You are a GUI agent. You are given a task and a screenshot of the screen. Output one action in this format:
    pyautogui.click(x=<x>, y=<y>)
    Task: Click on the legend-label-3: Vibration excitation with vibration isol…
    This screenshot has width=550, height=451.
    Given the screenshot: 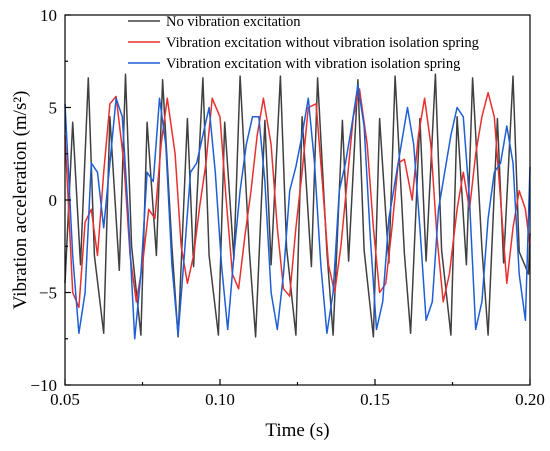 What is the action you would take?
    pyautogui.click(x=313, y=64)
    